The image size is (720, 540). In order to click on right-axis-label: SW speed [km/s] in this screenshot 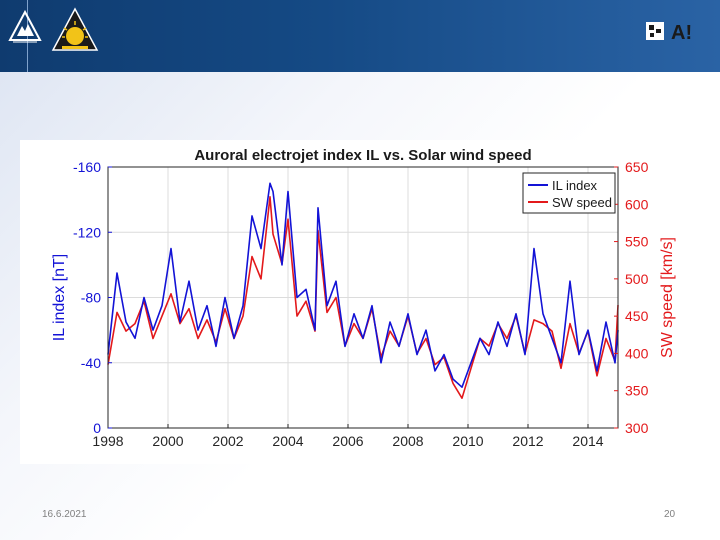, I will do `click(667, 297)`.